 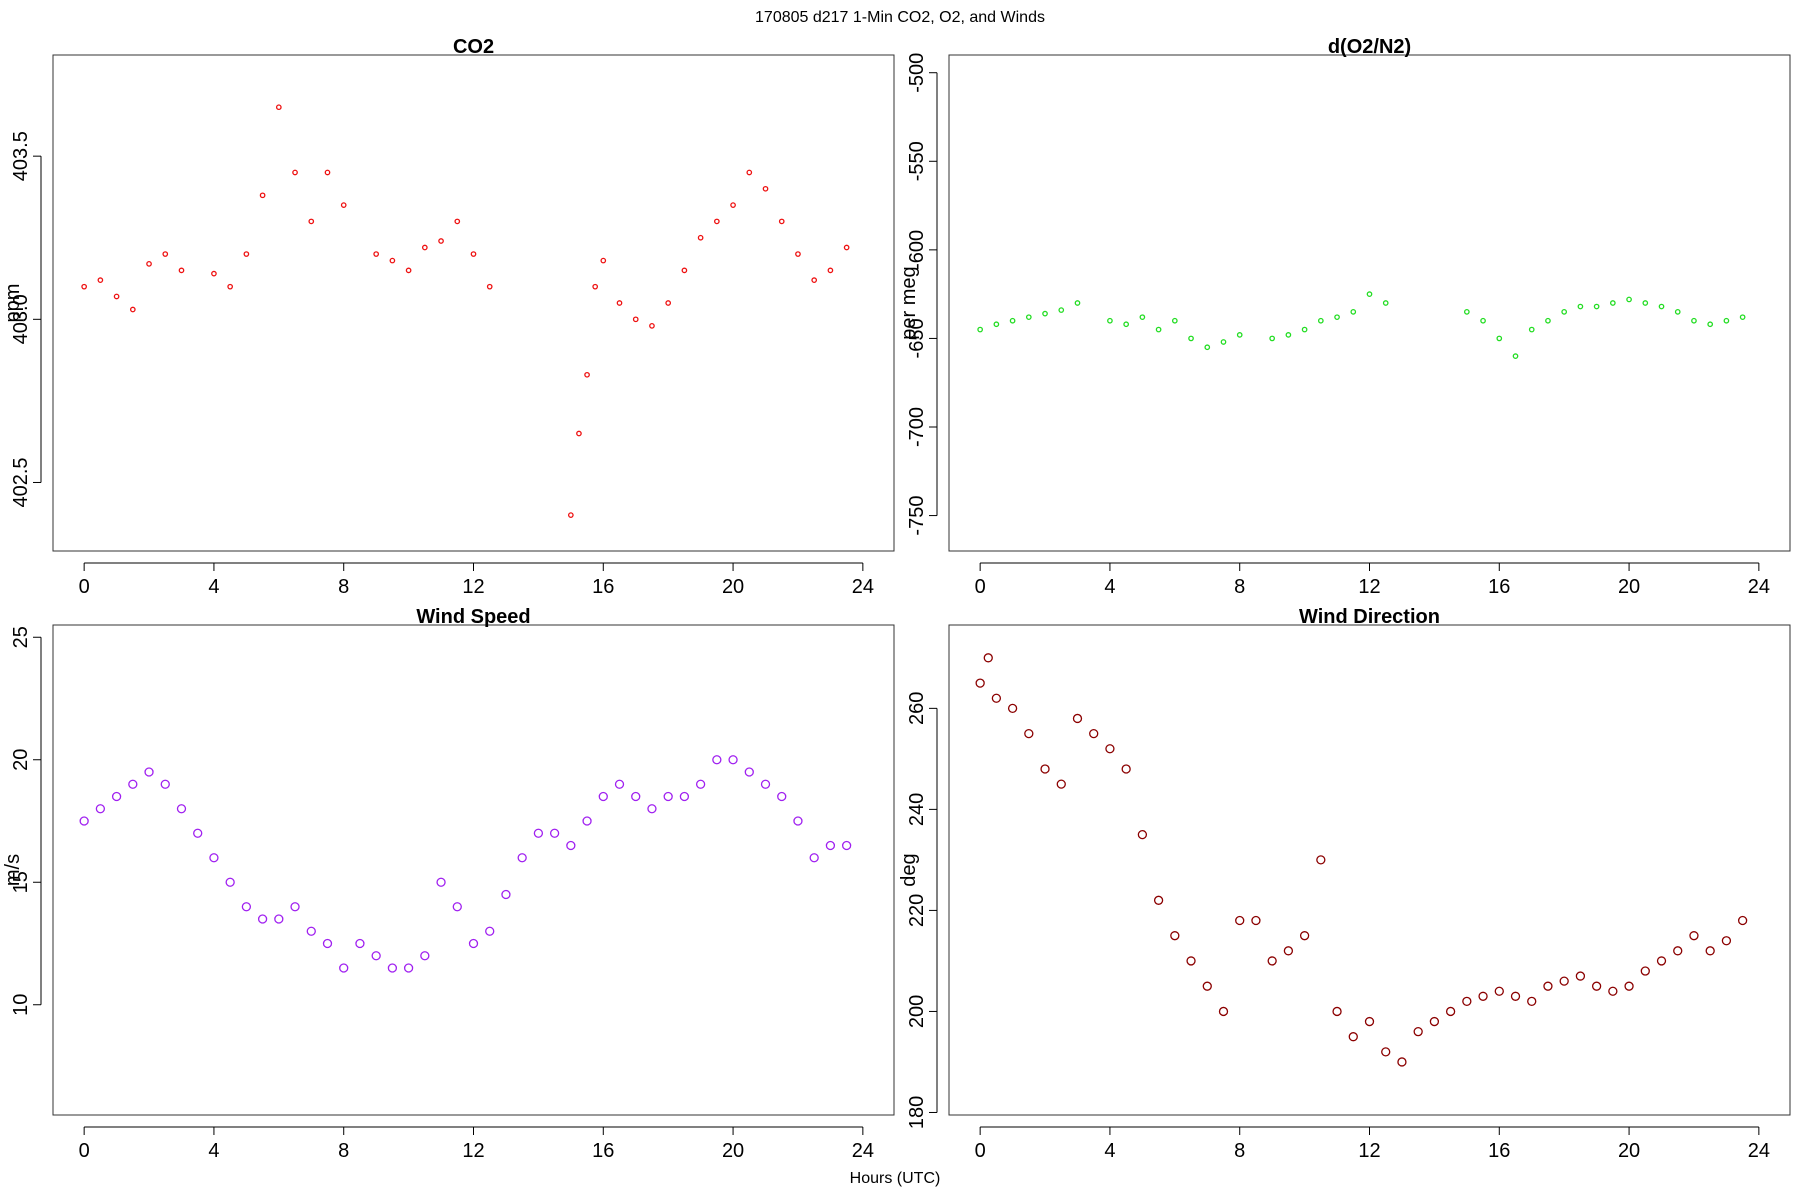 What do you see at coordinates (13, 870) in the screenshot?
I see `y-axis-label: m/s` at bounding box center [13, 870].